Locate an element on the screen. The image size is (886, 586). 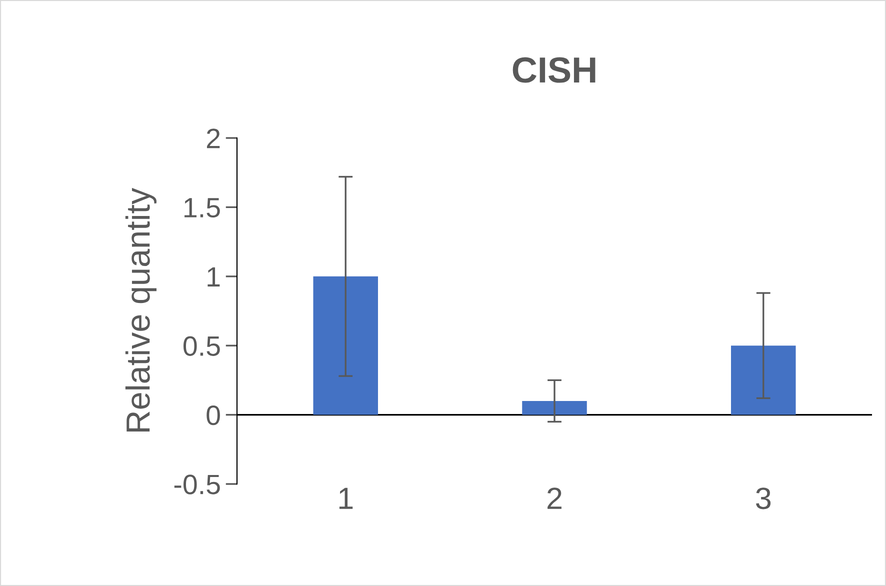
y-tick-label: -0.5 is located at coordinates (197, 484).